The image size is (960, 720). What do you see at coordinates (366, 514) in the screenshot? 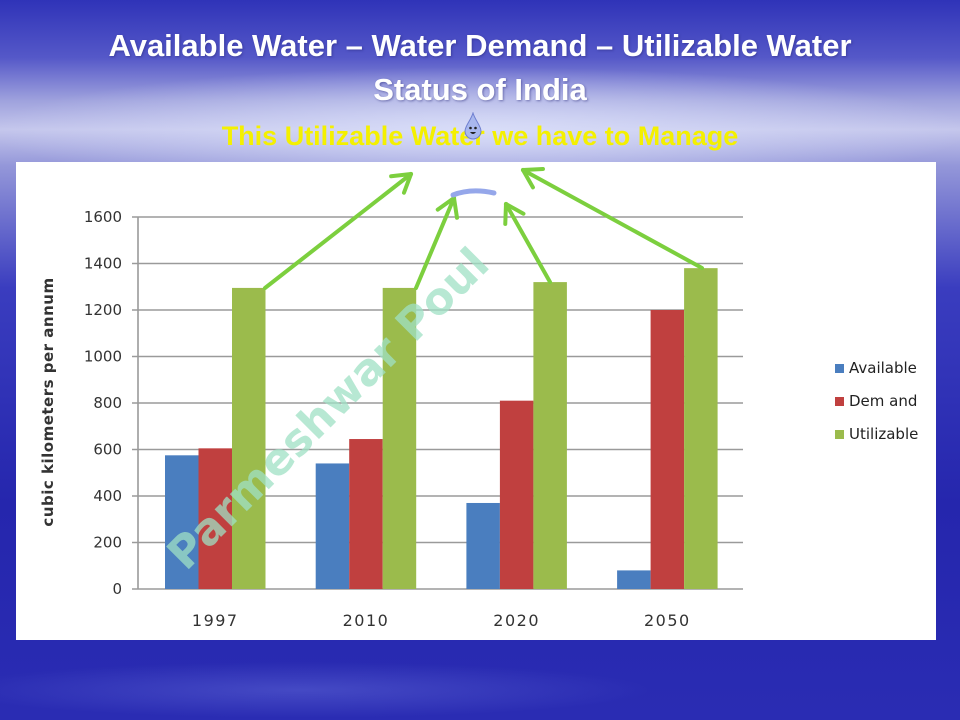
I see `bar-demand-2010` at bounding box center [366, 514].